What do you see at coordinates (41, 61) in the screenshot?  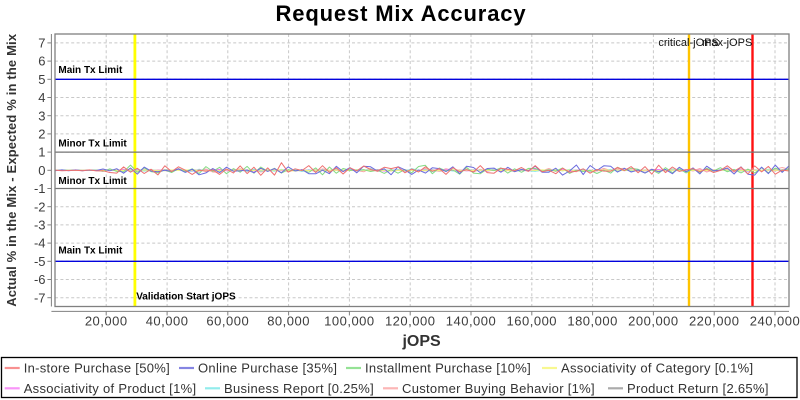 I see `svg-text: 6` at bounding box center [41, 61].